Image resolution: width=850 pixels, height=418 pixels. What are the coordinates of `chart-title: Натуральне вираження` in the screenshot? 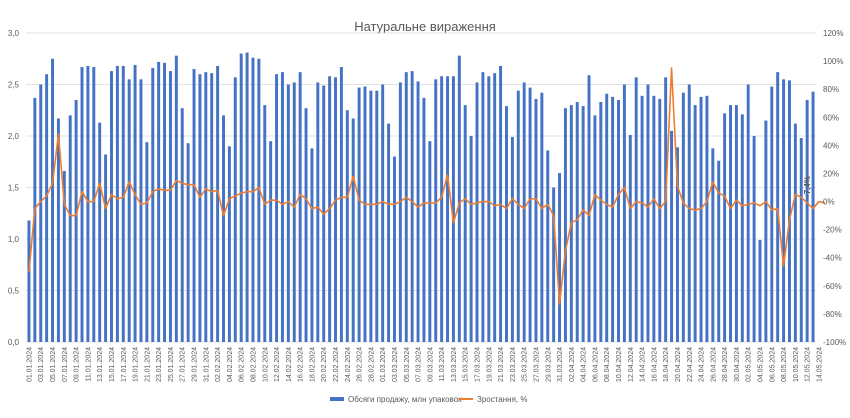 It's located at (425, 26).